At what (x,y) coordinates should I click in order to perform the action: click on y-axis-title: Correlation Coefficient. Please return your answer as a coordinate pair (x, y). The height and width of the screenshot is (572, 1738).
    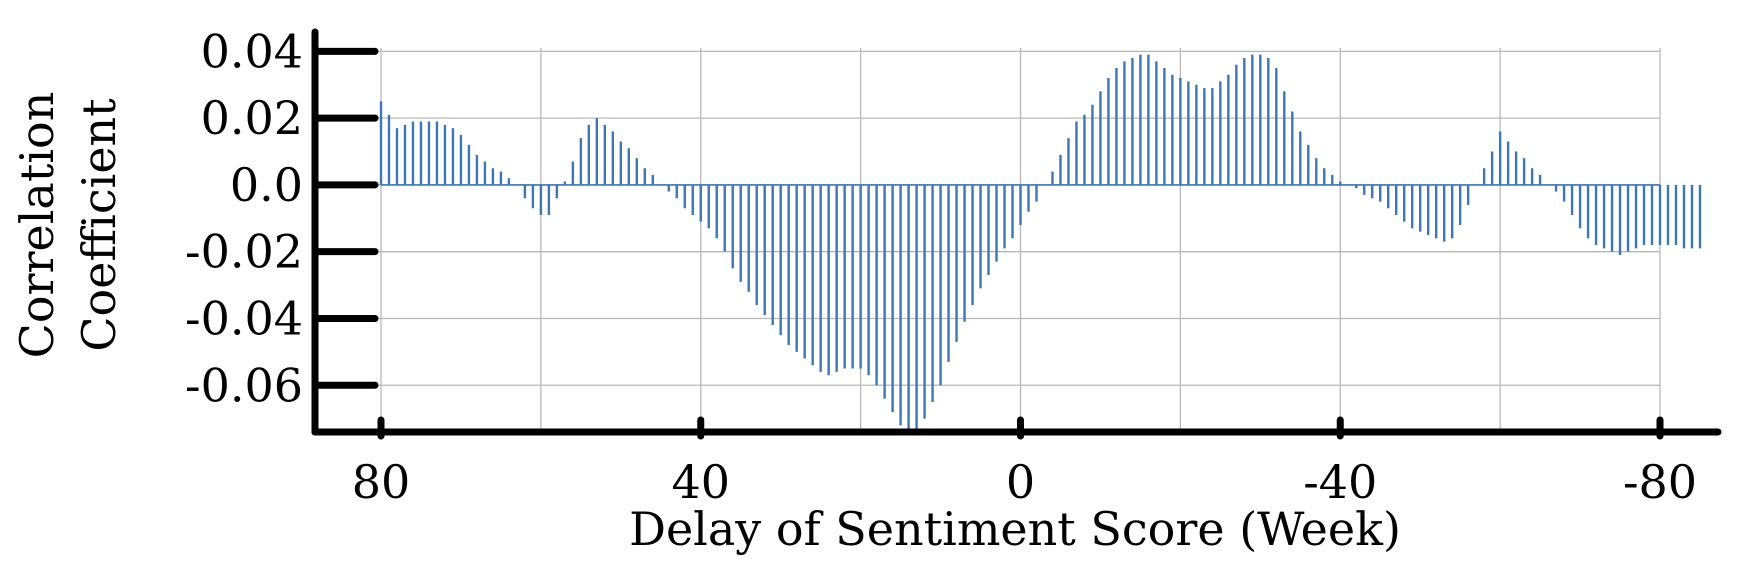
    Looking at the image, I should click on (68, 225).